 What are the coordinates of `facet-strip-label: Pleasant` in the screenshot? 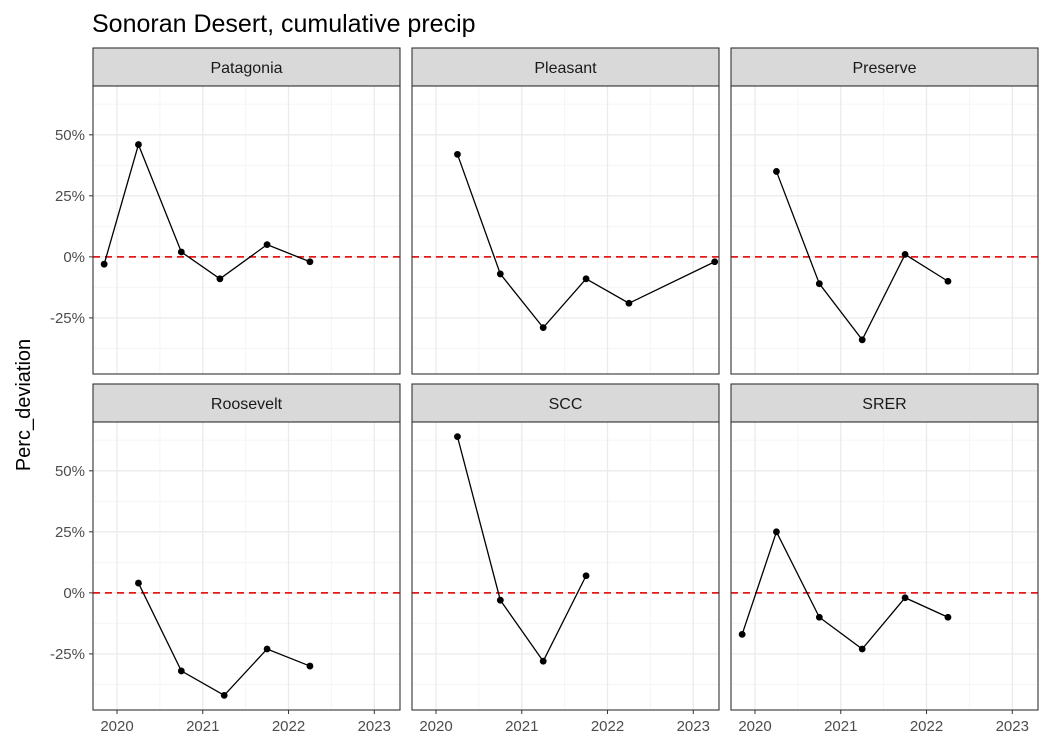 It's located at (565, 68).